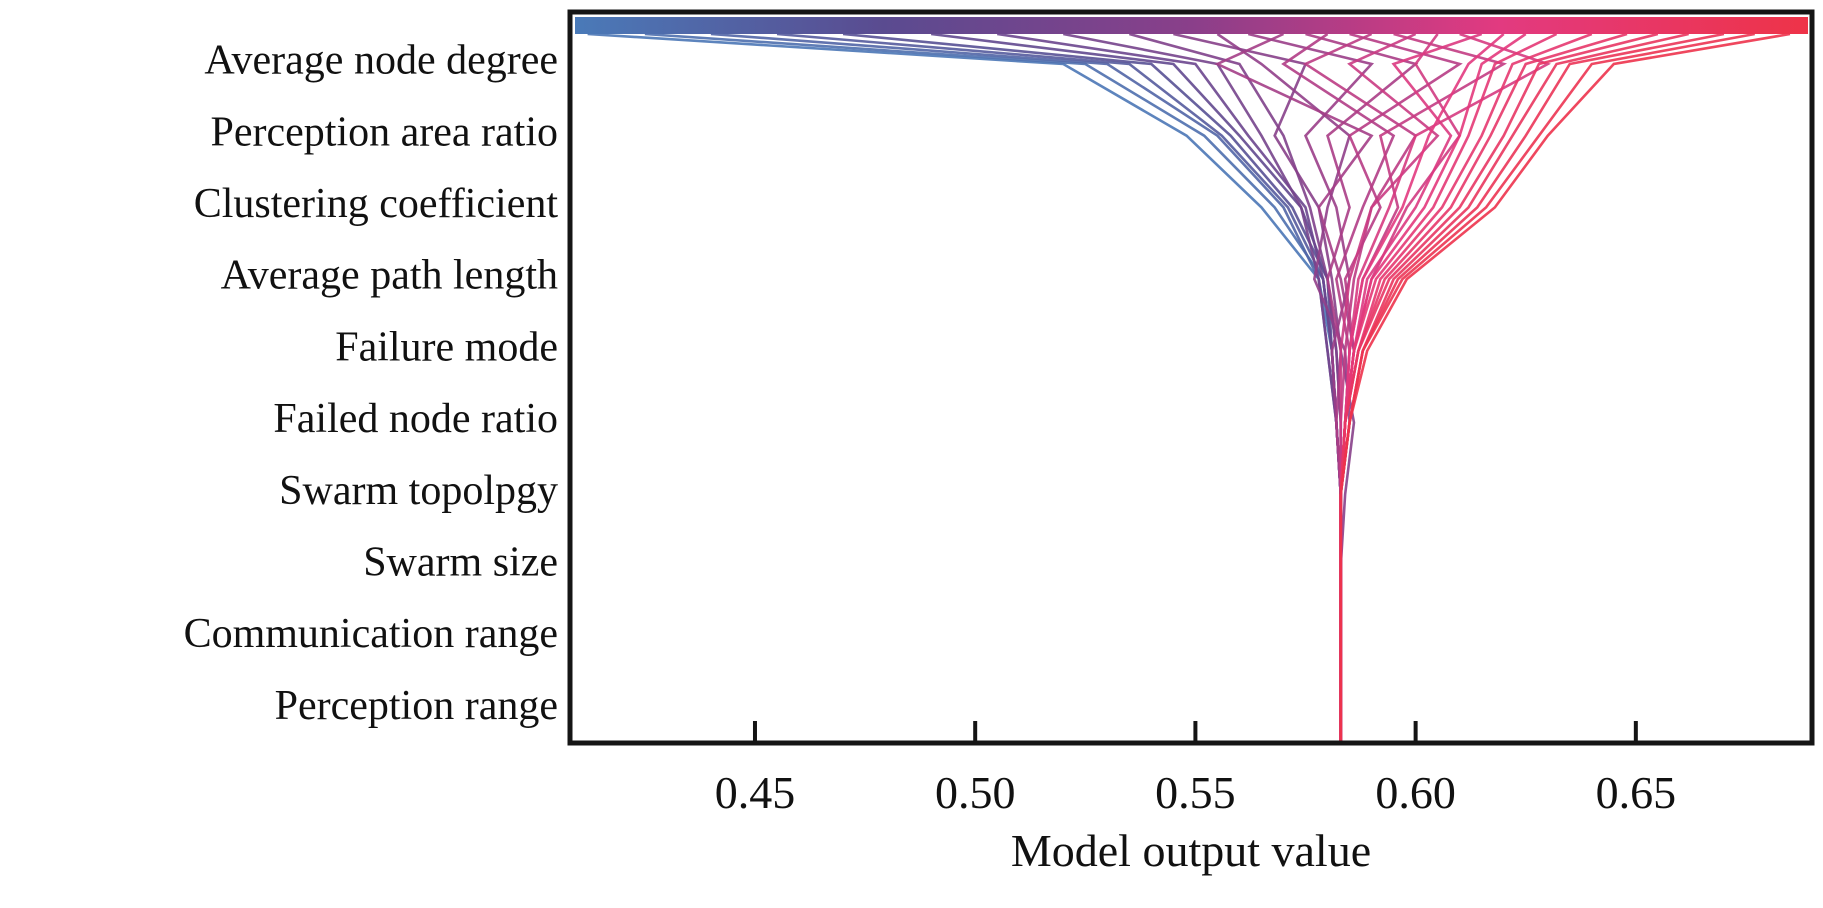 The width and height of the screenshot is (1823, 908). I want to click on x-tick-label: 0.65, so click(1636, 792).